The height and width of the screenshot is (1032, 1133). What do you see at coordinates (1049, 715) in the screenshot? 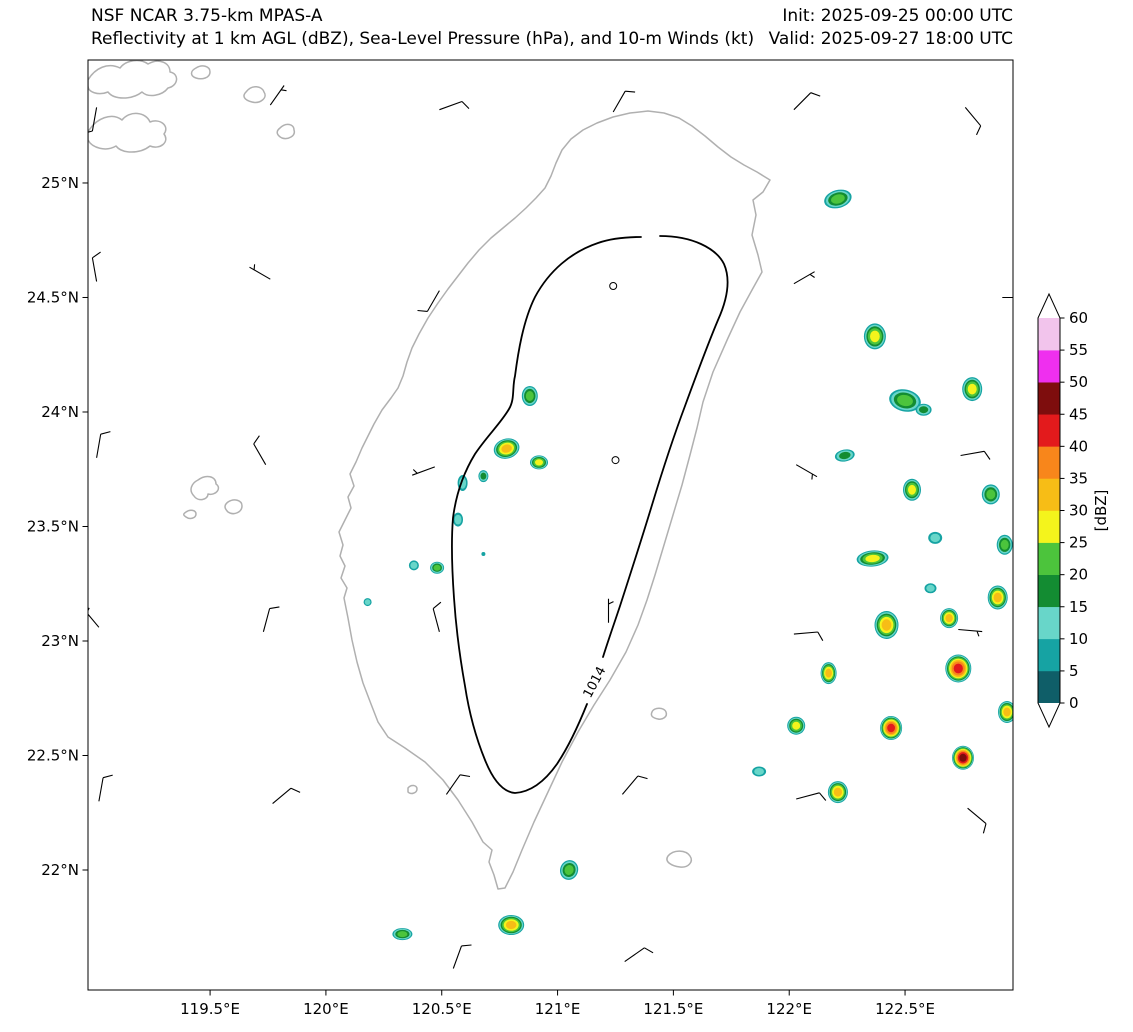
I see `colorbar-under-arrow` at bounding box center [1049, 715].